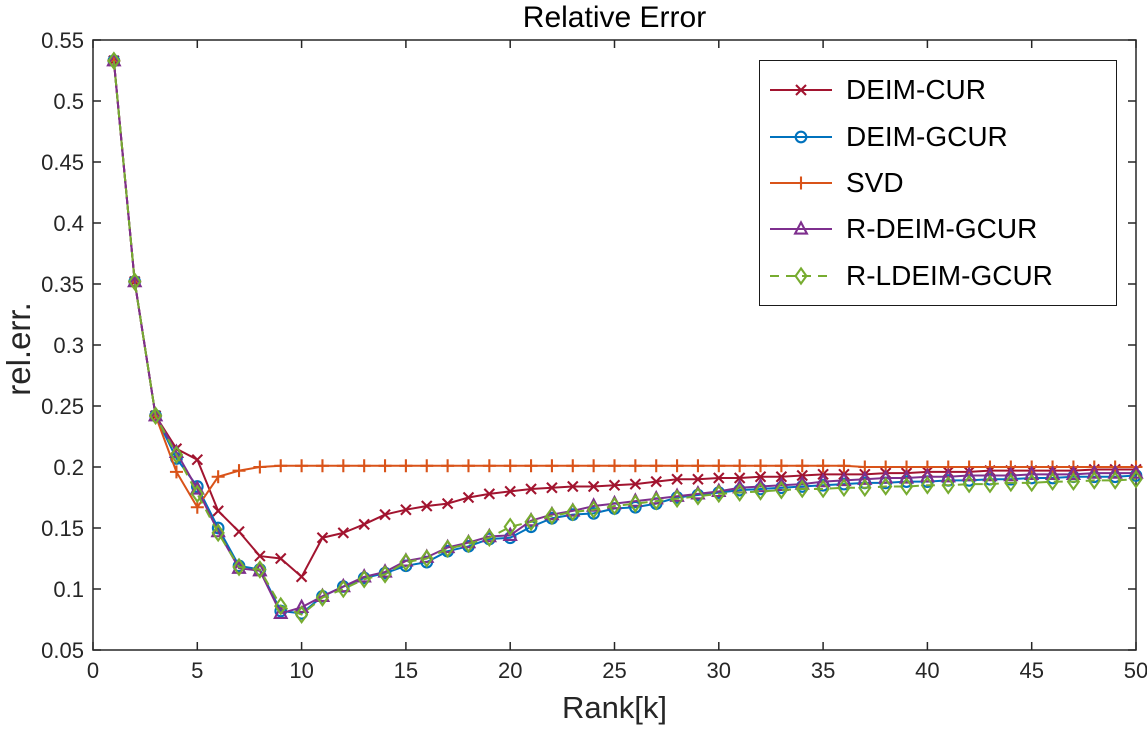 This screenshot has width=1147, height=734. What do you see at coordinates (614, 707) in the screenshot?
I see `x-axis-label: Rank[k]` at bounding box center [614, 707].